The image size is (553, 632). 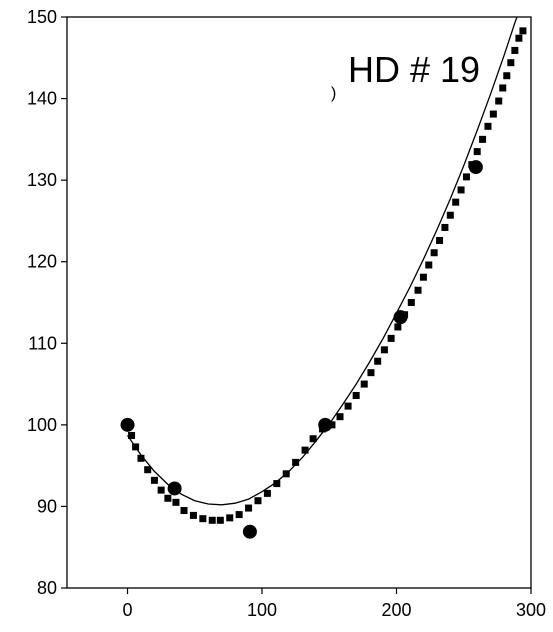 What do you see at coordinates (47, 506) in the screenshot?
I see `y-tick-label: 90` at bounding box center [47, 506].